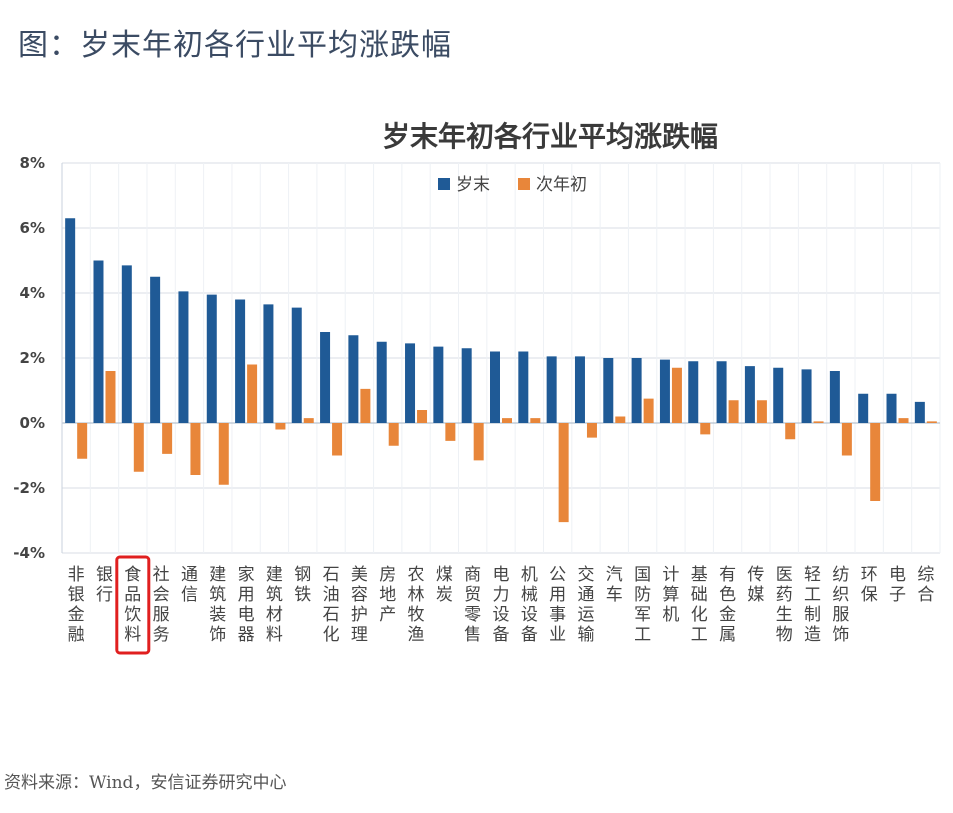 The height and width of the screenshot is (813, 953). I want to click on source-note: 资料来源：Wind，安信证券研究中心, so click(145, 783).